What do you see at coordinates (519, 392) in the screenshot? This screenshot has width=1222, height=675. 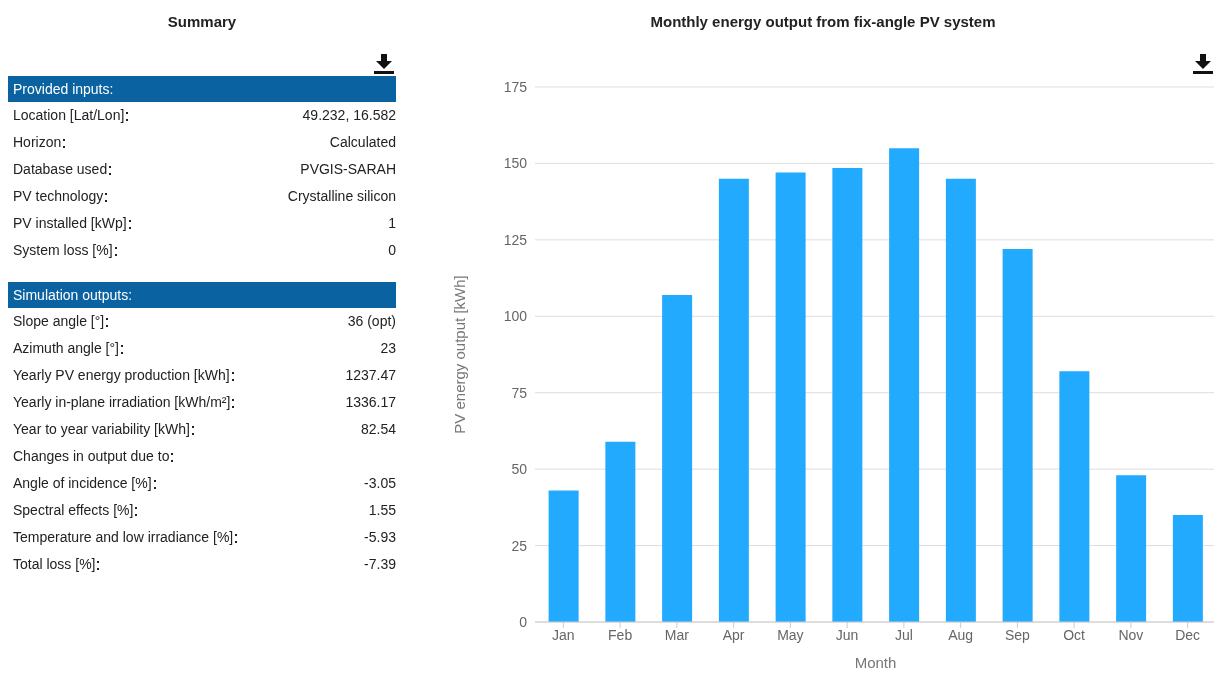 I see `y-tick-label: 75` at bounding box center [519, 392].